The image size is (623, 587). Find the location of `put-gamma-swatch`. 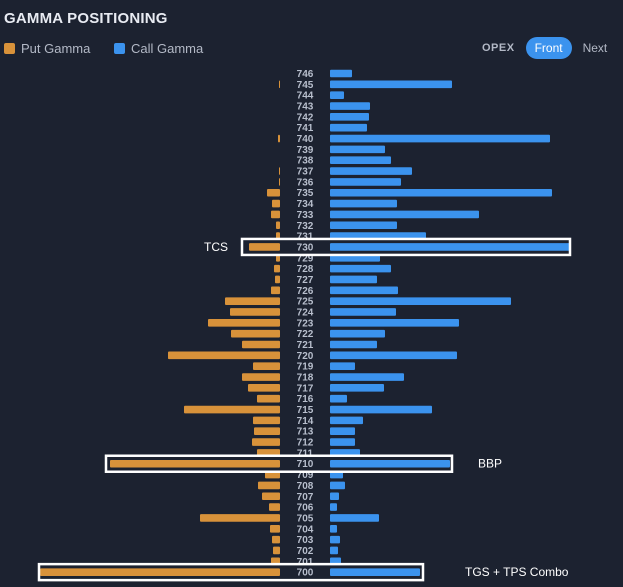

put-gamma-swatch is located at coordinates (9, 48).